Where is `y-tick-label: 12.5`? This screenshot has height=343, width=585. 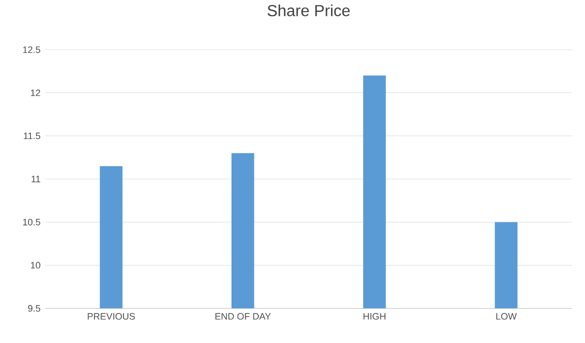 y-tick-label: 12.5 is located at coordinates (31, 49).